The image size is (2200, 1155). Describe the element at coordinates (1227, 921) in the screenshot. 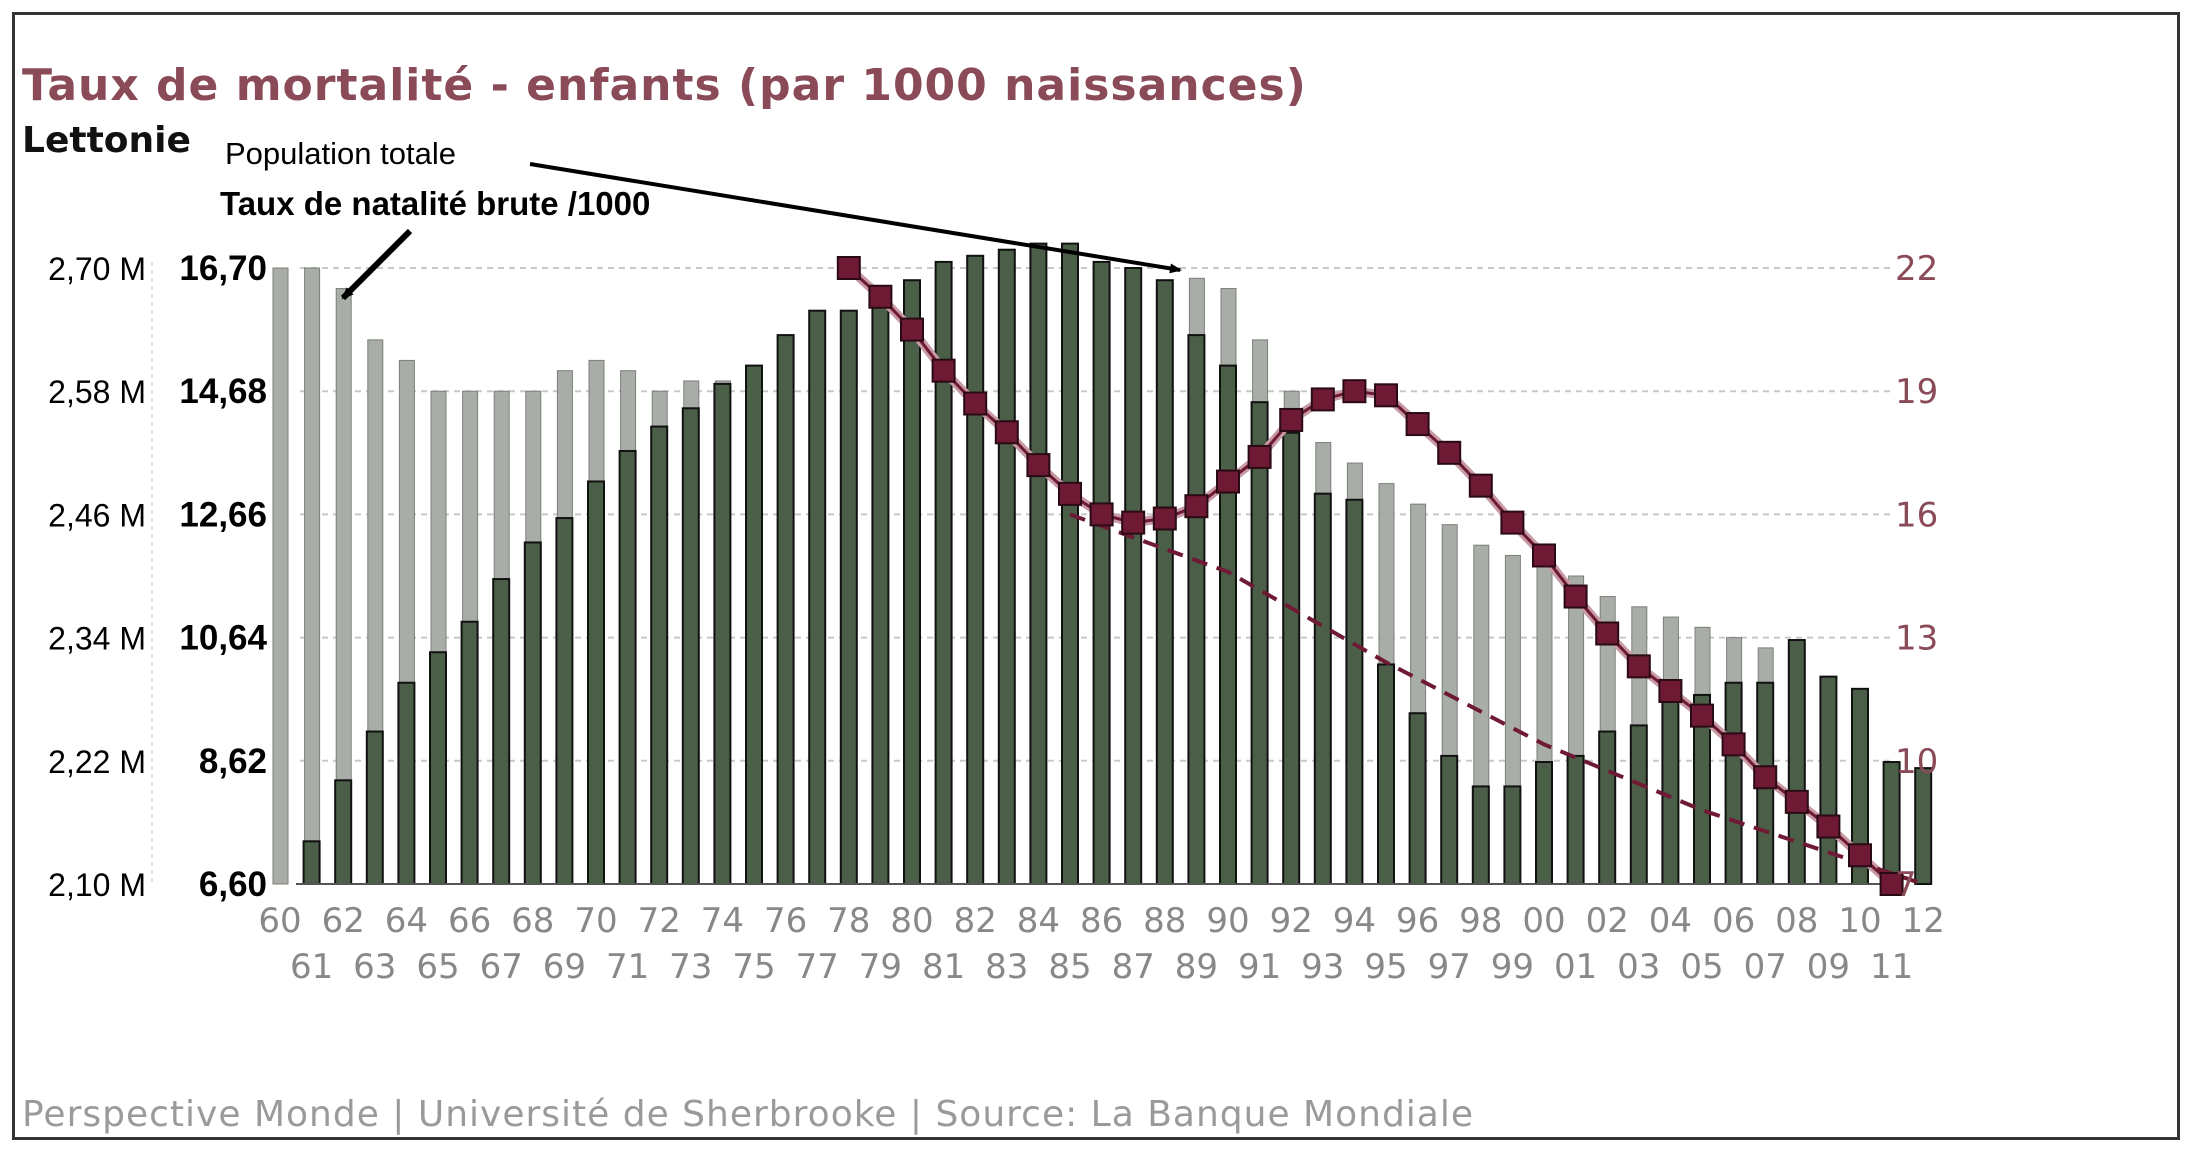

I see `x-tick-label: 90` at that location.